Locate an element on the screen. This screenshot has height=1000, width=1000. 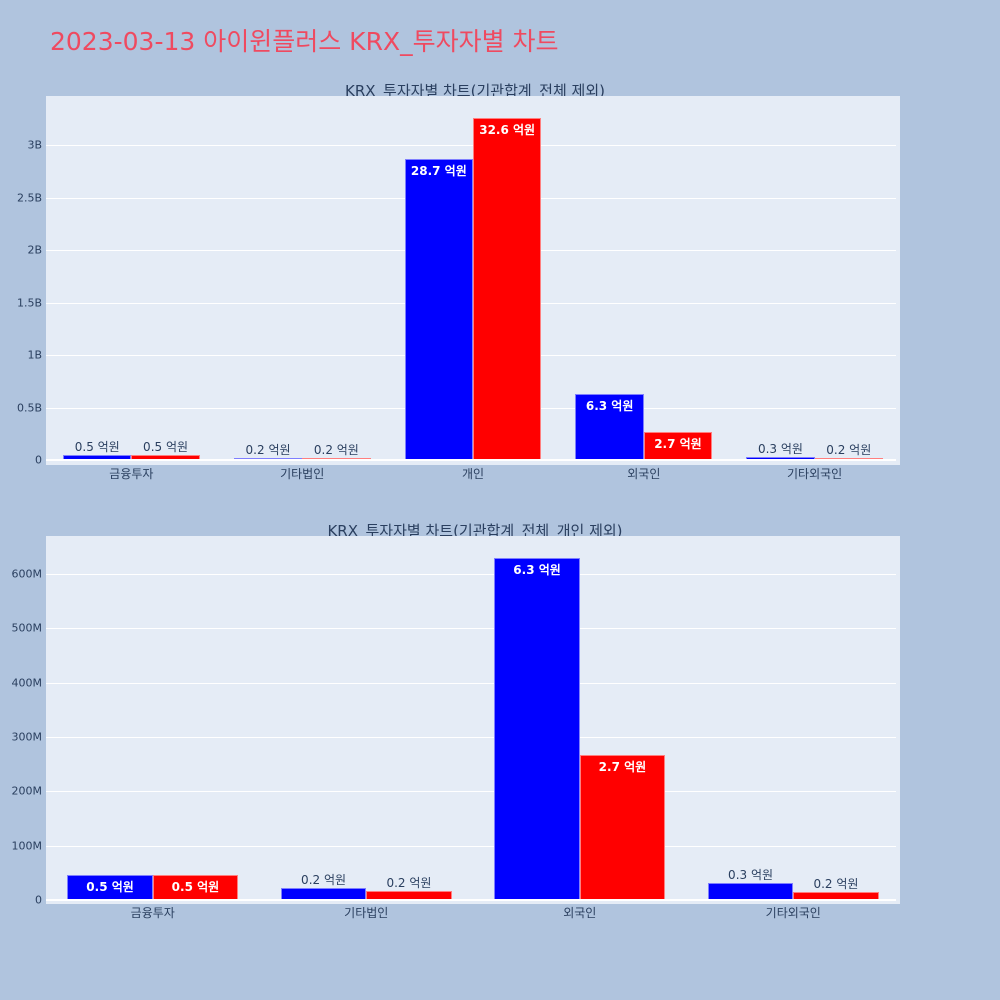
chart-title: KRX_투자자별 차트(기관합계_전체 제외) is located at coordinates (475, 91).